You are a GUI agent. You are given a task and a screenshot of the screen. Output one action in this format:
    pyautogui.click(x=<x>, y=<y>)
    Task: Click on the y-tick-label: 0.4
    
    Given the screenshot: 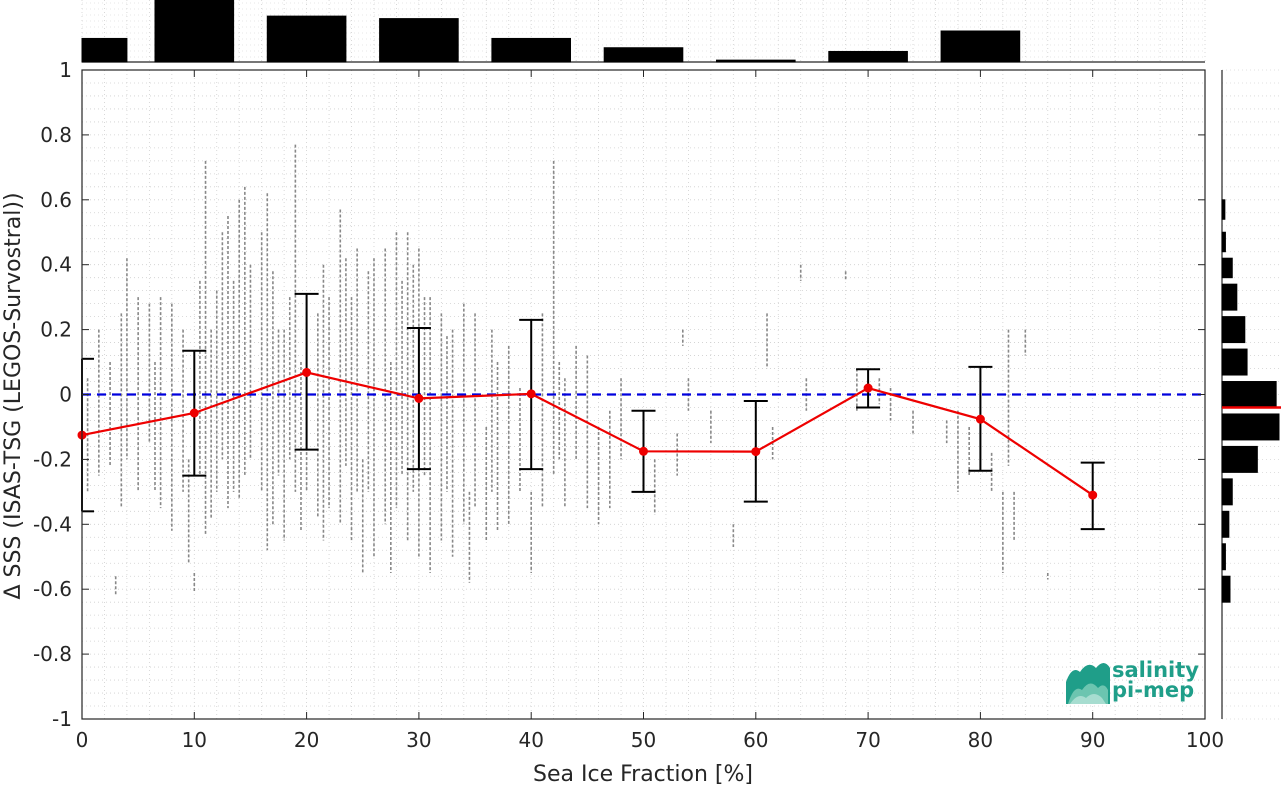 What is the action you would take?
    pyautogui.click(x=56, y=265)
    